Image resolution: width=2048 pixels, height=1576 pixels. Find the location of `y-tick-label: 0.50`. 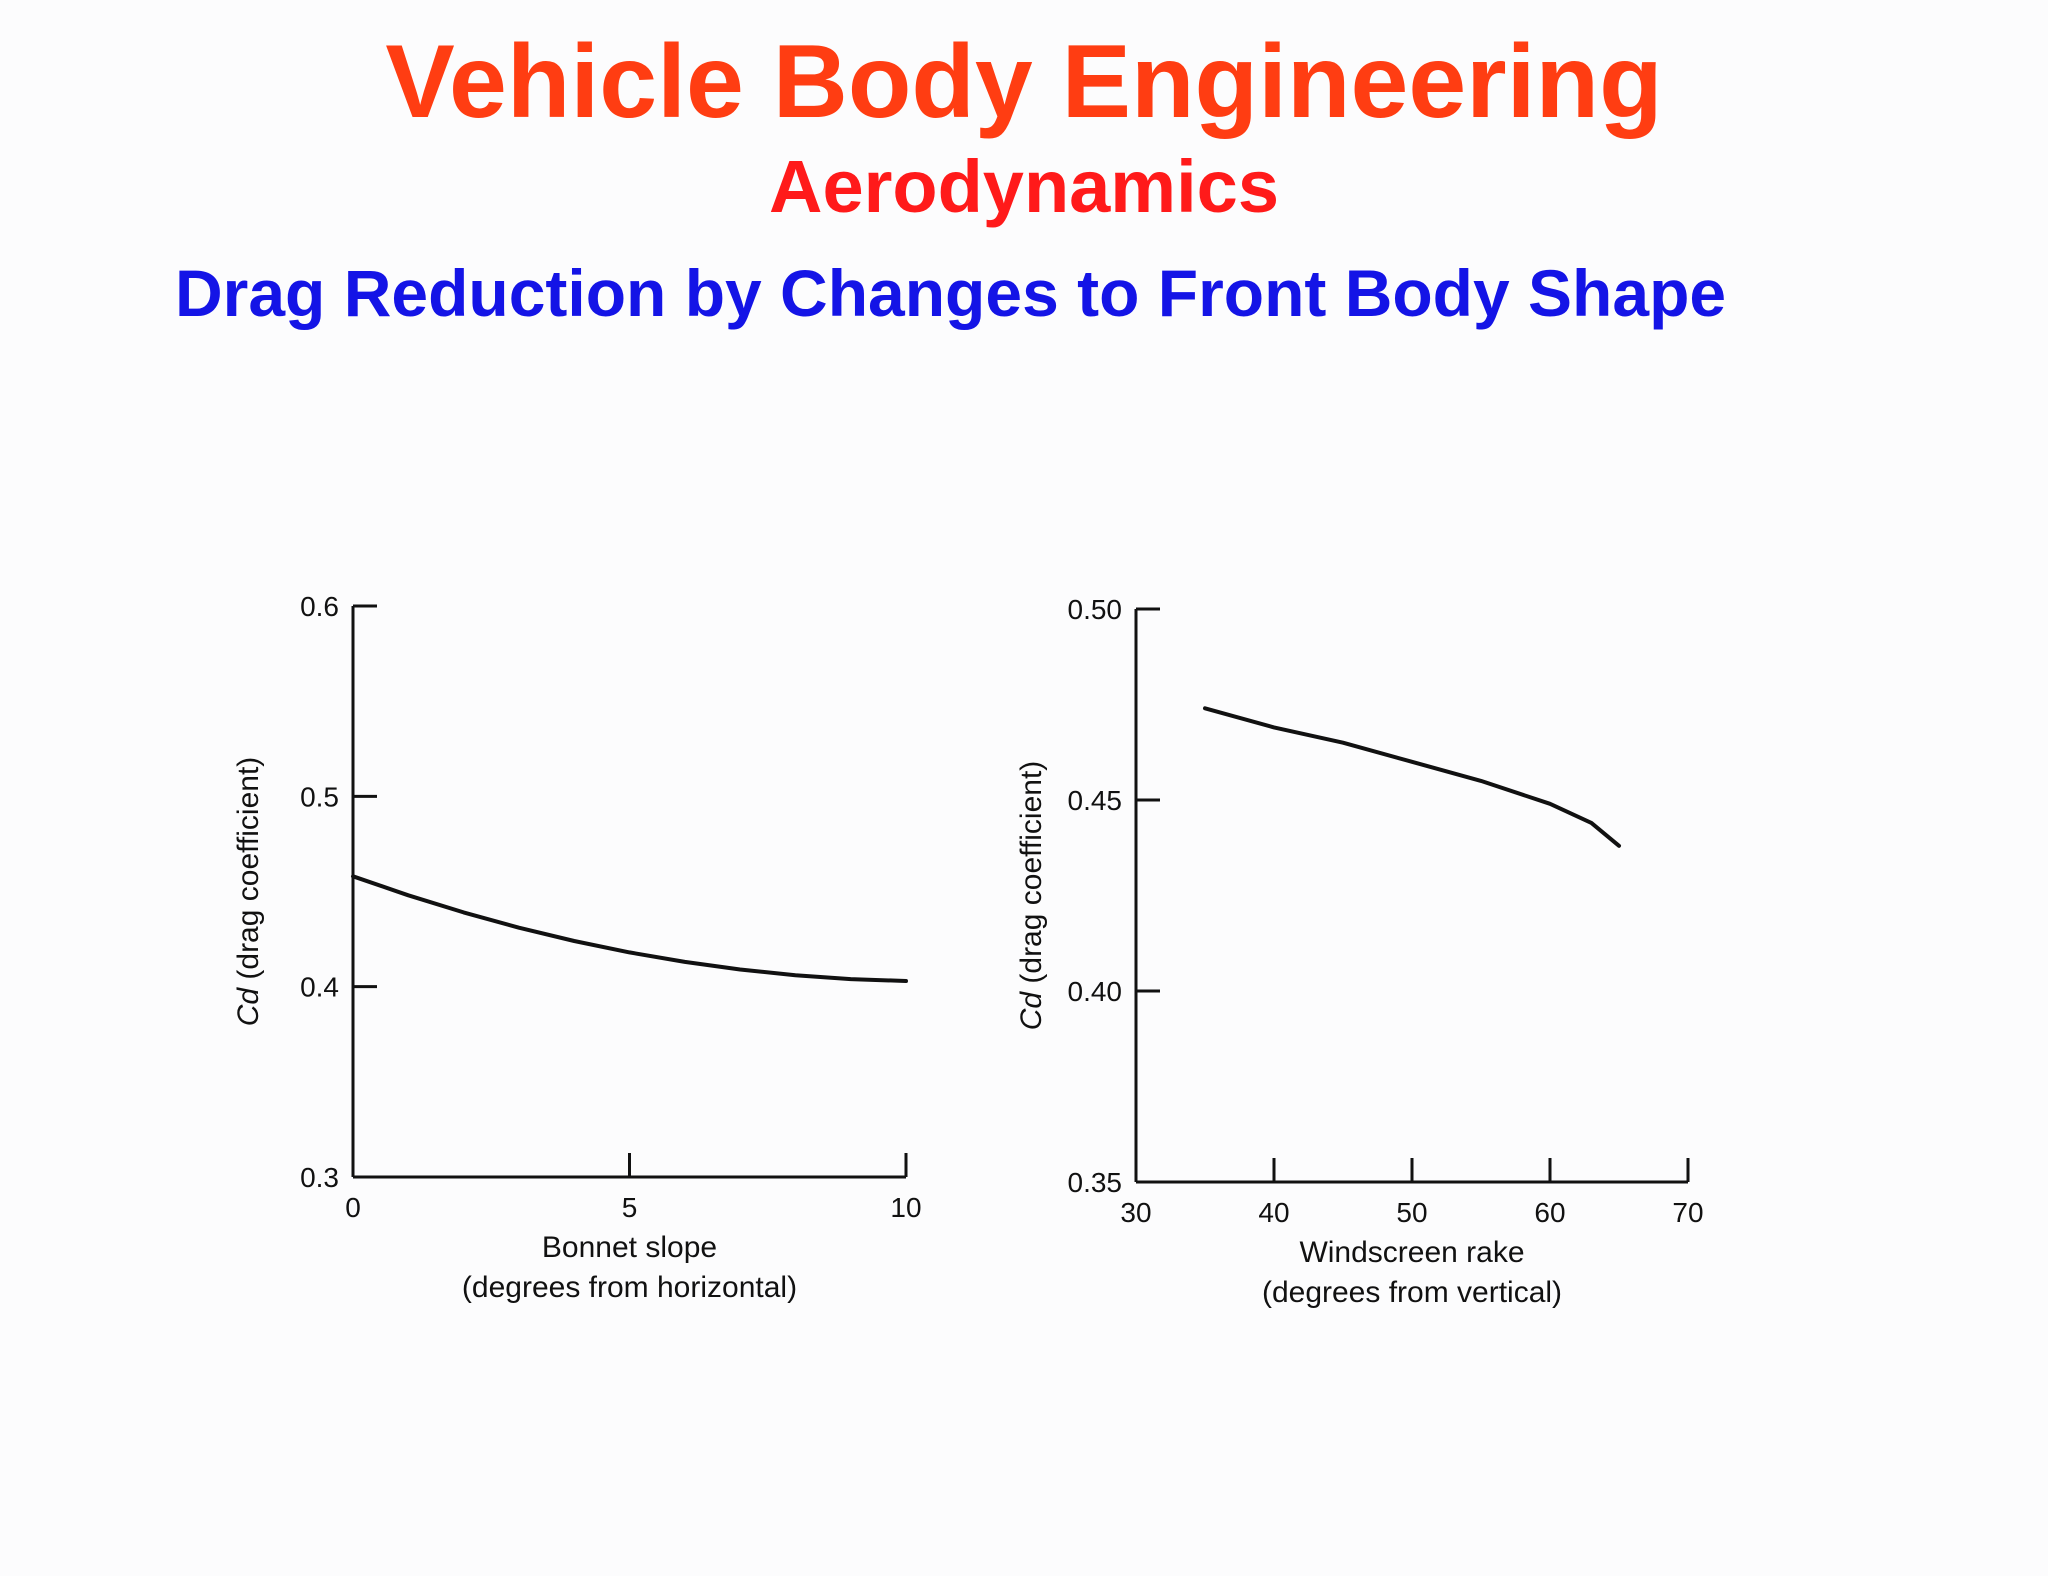

y-tick-label: 0.50 is located at coordinates (1095, 609).